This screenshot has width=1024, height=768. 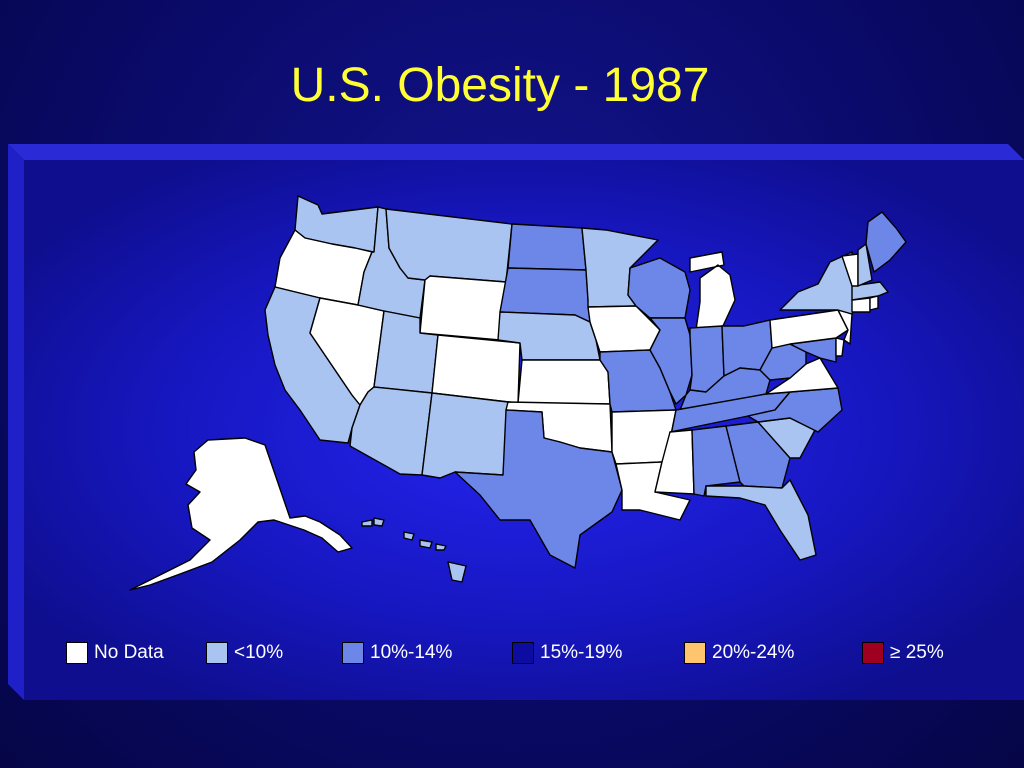 What do you see at coordinates (476, 369) in the screenshot?
I see `state-colorado` at bounding box center [476, 369].